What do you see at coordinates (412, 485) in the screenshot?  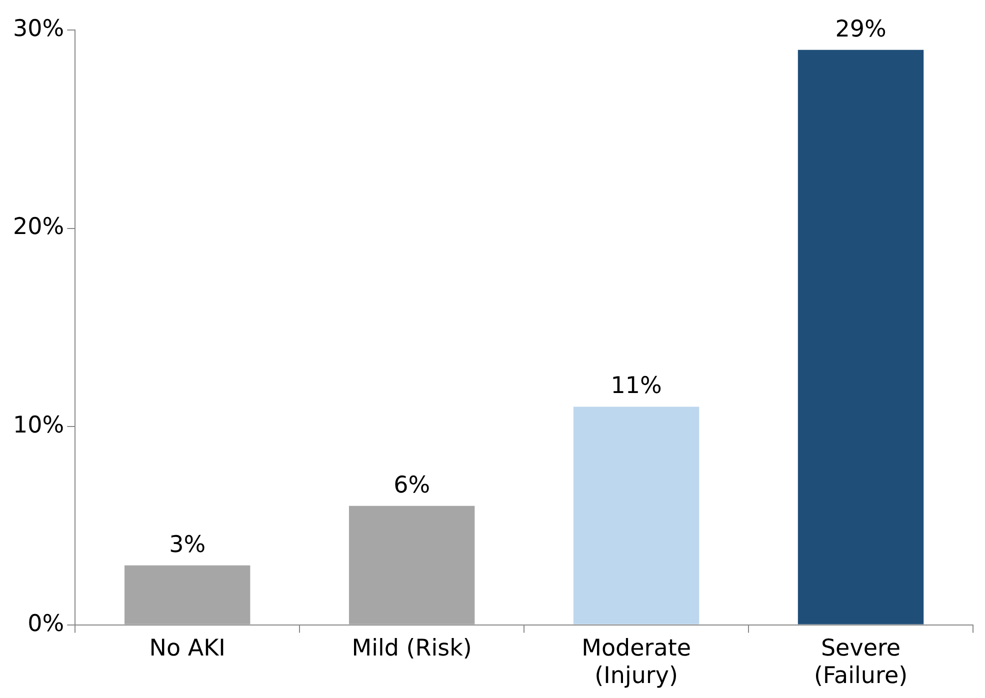 I see `data-label: 6%` at bounding box center [412, 485].